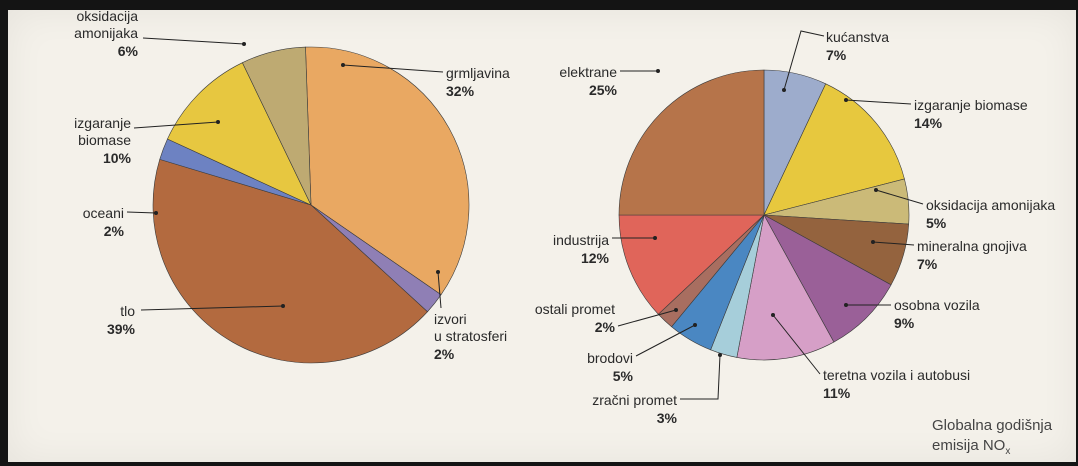  Describe the element at coordinates (634, 409) in the screenshot. I see `slice-label-zracni-promet: zračni promet 3%` at that location.